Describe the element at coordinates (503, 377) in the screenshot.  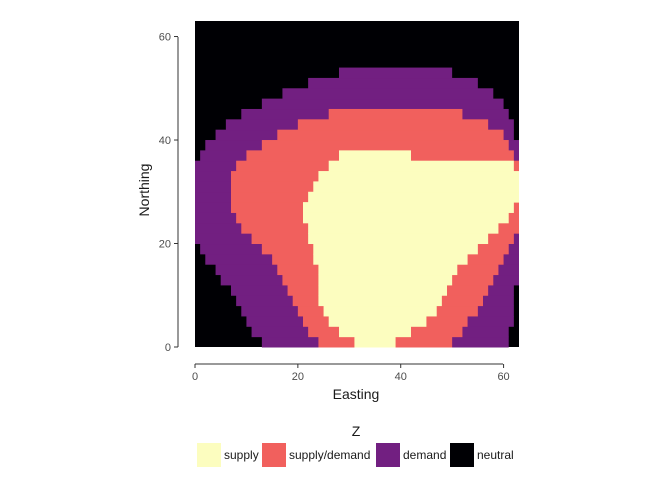
I see `x-tick-label: 60` at that location.